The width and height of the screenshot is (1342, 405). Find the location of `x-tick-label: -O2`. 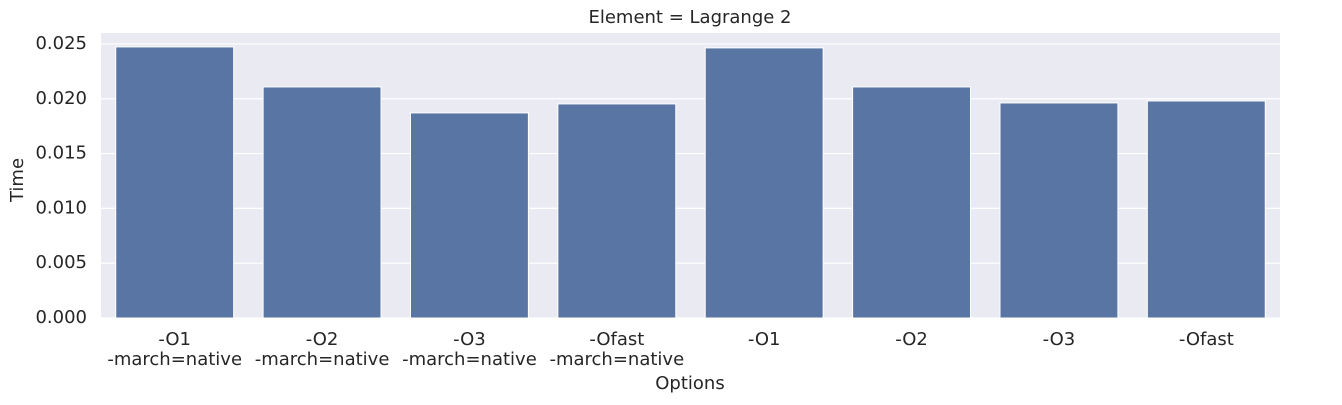

x-tick-label: -O2 is located at coordinates (911, 339).